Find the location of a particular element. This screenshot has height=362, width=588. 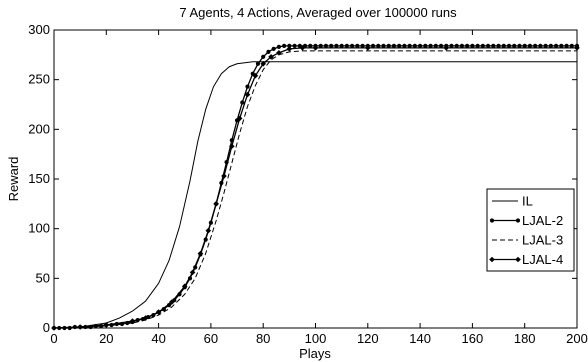

legend-box is located at coordinates (530, 230).